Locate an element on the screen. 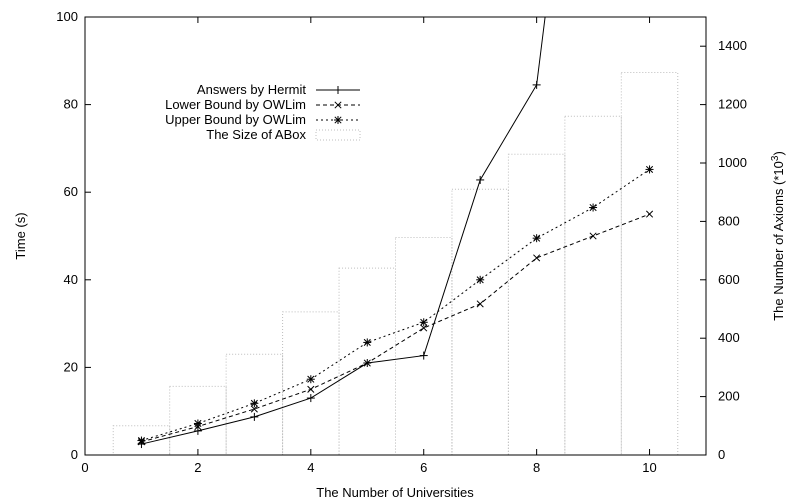 Image resolution: width=792 pixels, height=502 pixels. y-tick-label: 40 is located at coordinates (71, 279).